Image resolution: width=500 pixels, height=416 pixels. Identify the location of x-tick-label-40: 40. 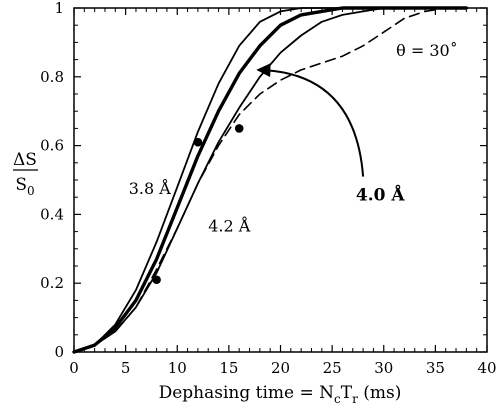
(486, 368).